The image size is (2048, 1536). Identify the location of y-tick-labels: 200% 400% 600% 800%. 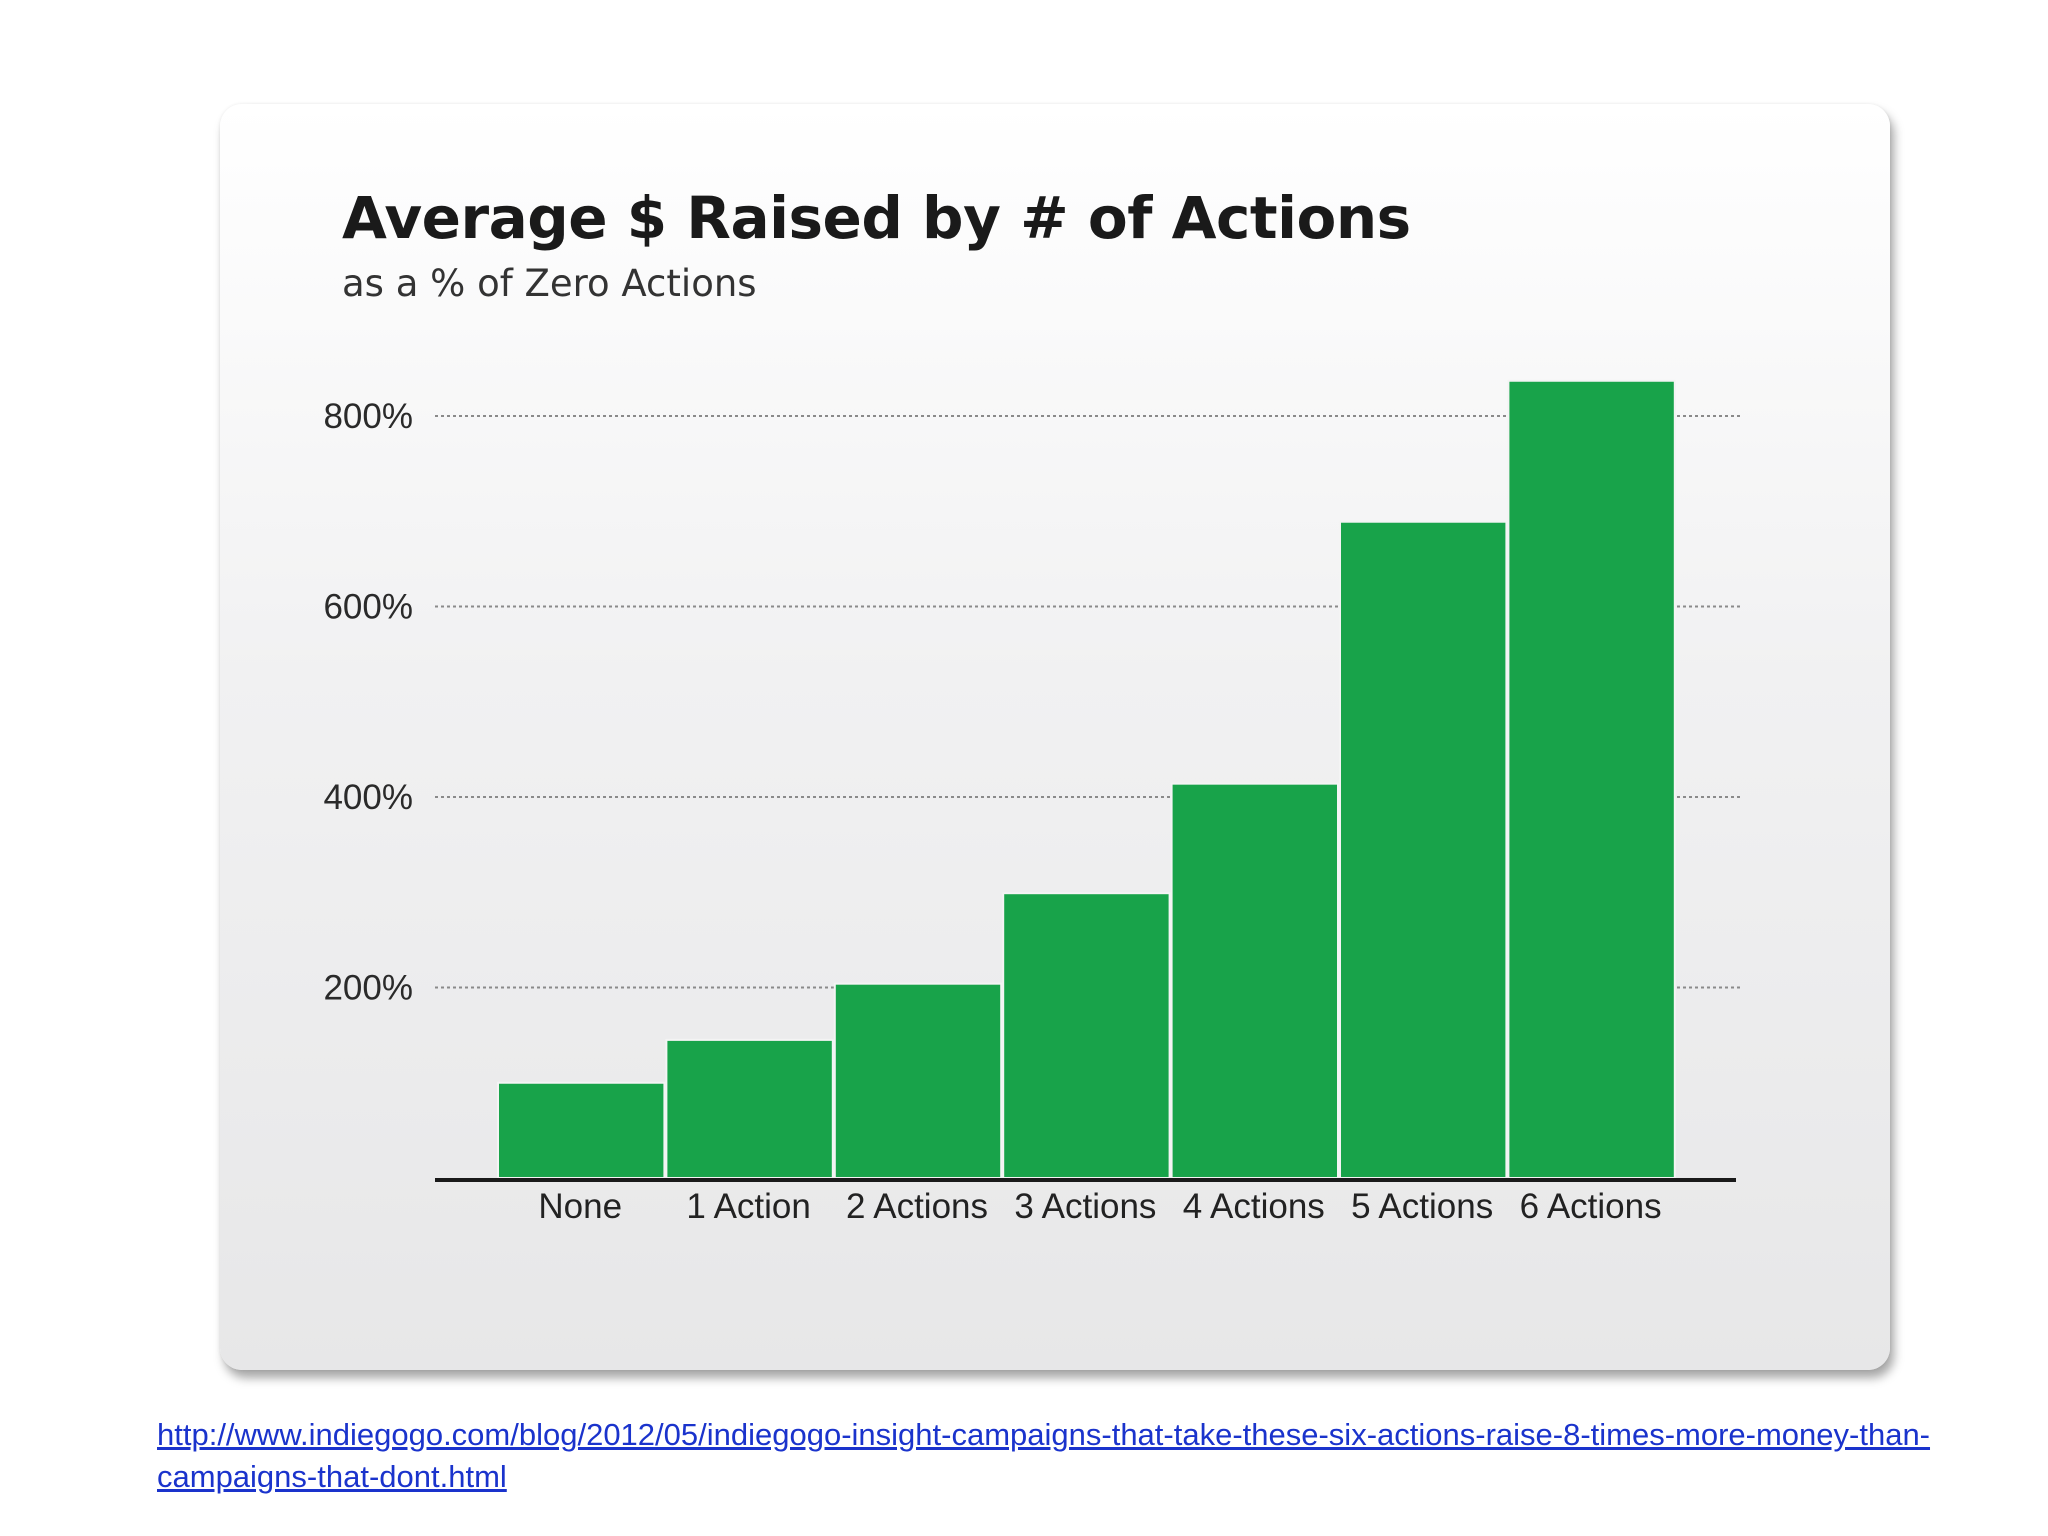
(368, 702).